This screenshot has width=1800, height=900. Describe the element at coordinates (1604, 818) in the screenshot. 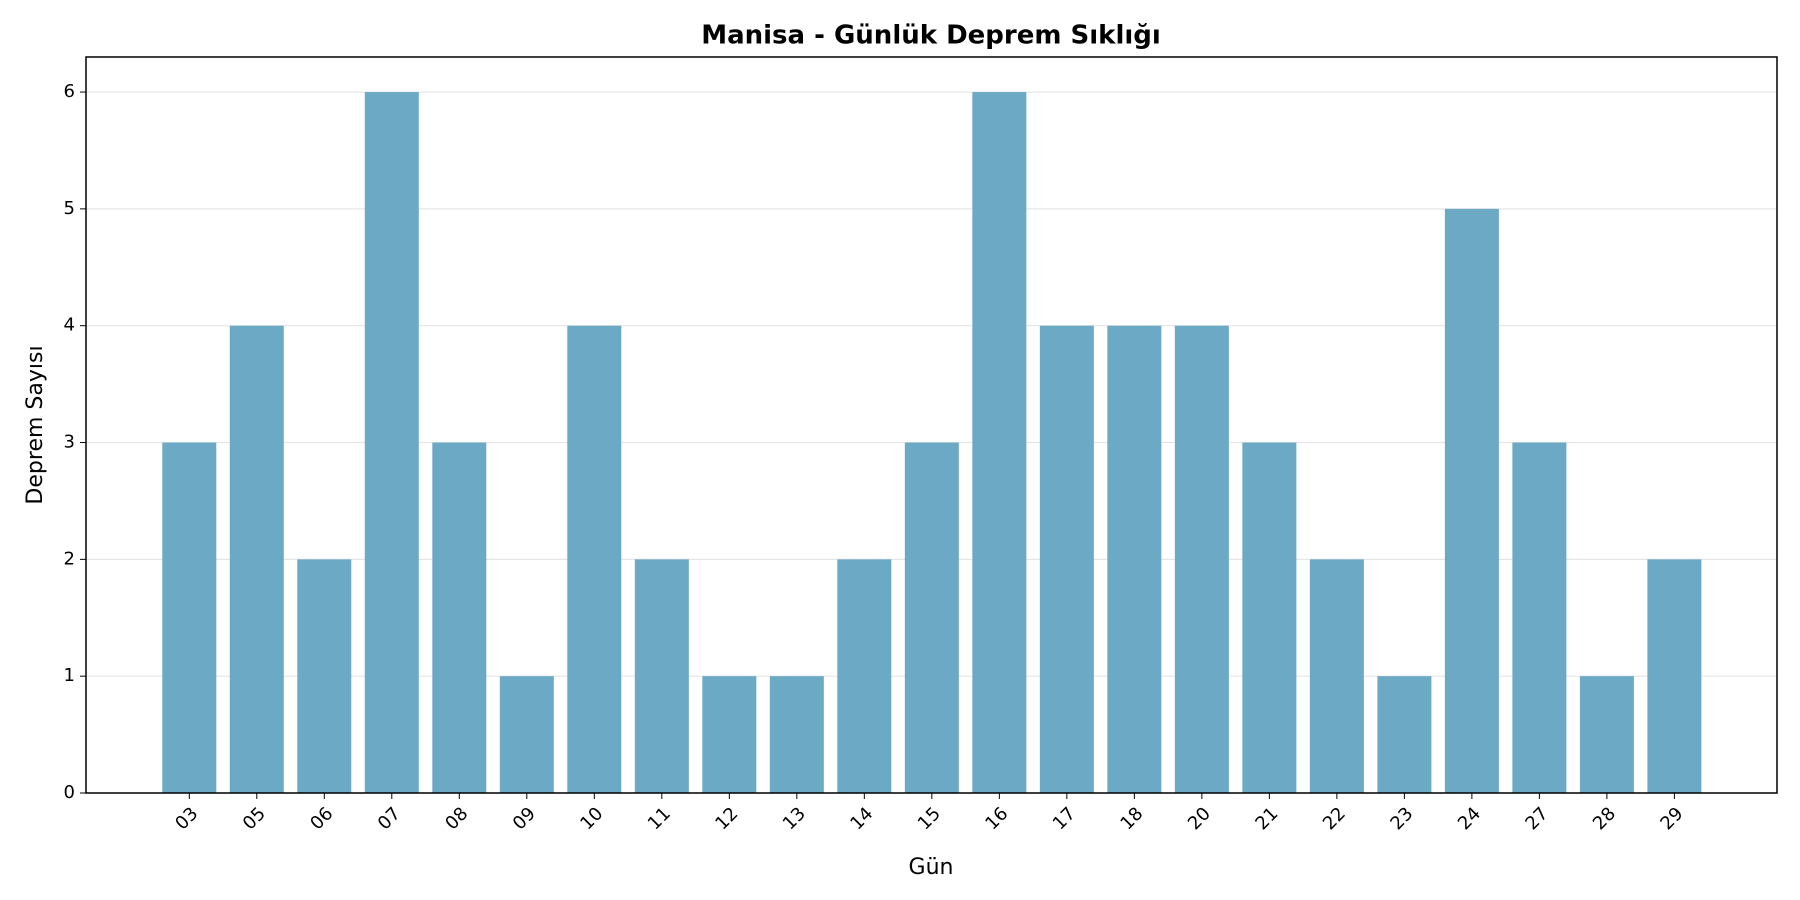

I see `x-tick-label: 28` at that location.